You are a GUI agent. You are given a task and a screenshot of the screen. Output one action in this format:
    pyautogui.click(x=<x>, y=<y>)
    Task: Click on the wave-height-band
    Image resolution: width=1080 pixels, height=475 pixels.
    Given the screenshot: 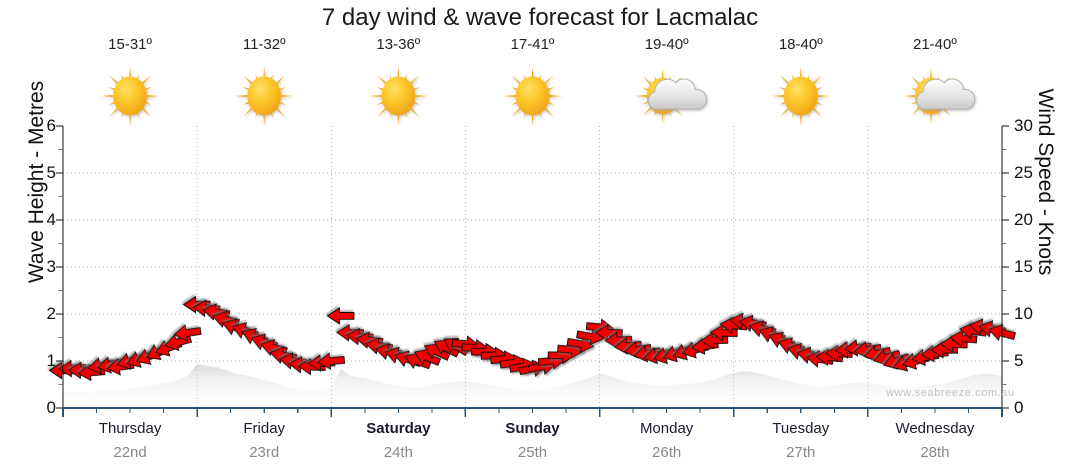 What is the action you would take?
    pyautogui.click(x=532, y=386)
    